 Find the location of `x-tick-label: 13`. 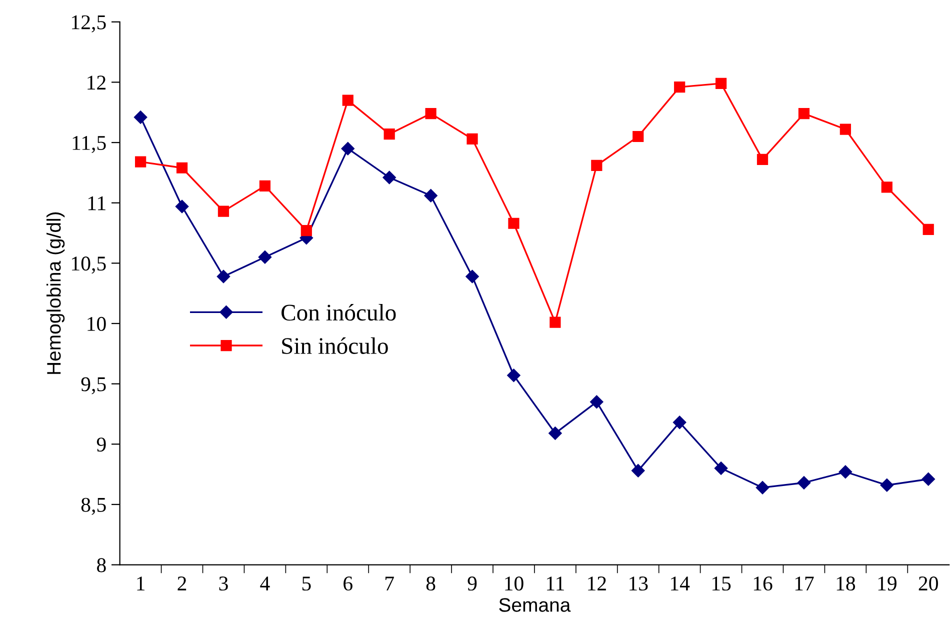

x-tick-label: 13 is located at coordinates (639, 583).